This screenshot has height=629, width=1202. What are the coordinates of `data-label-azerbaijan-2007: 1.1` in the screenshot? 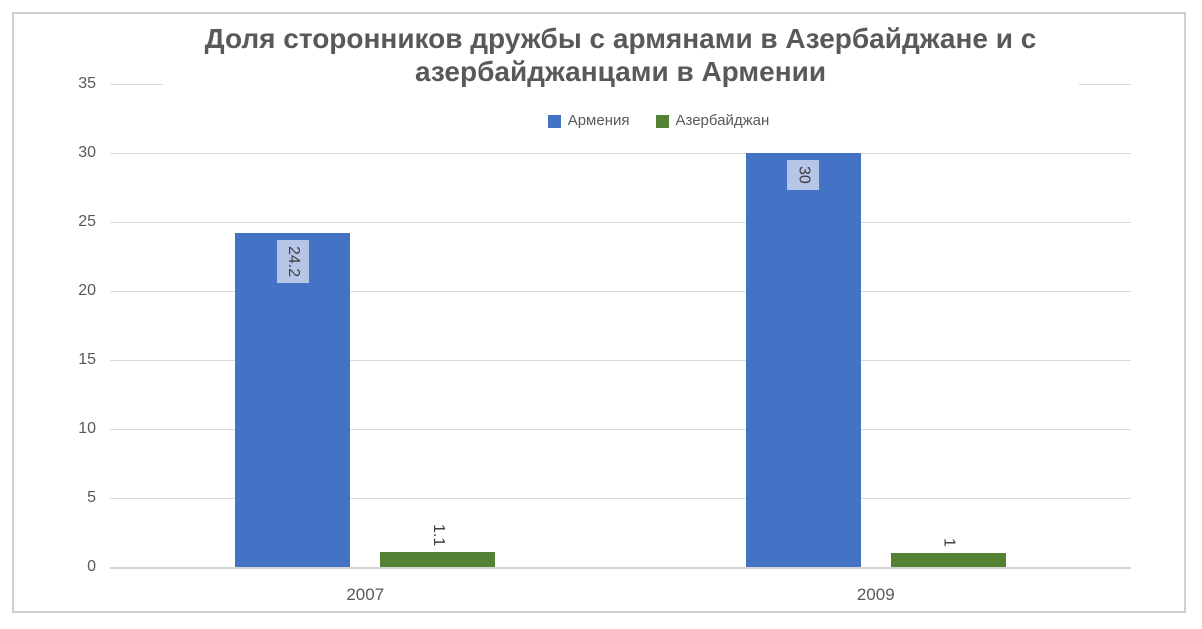 It's located at (438, 534).